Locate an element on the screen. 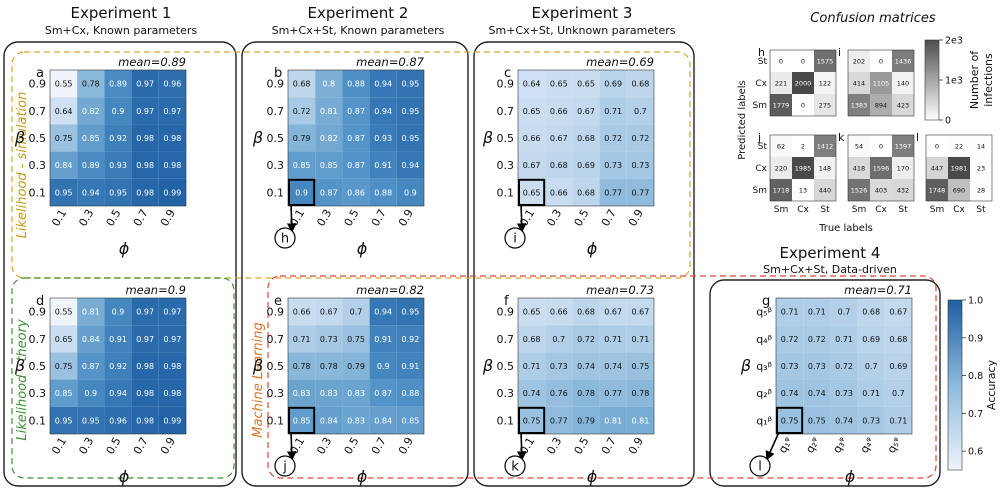 Image resolution: width=1000 pixels, height=494 pixels. heatmap-a-cell-label: 0.82 is located at coordinates (91, 111).